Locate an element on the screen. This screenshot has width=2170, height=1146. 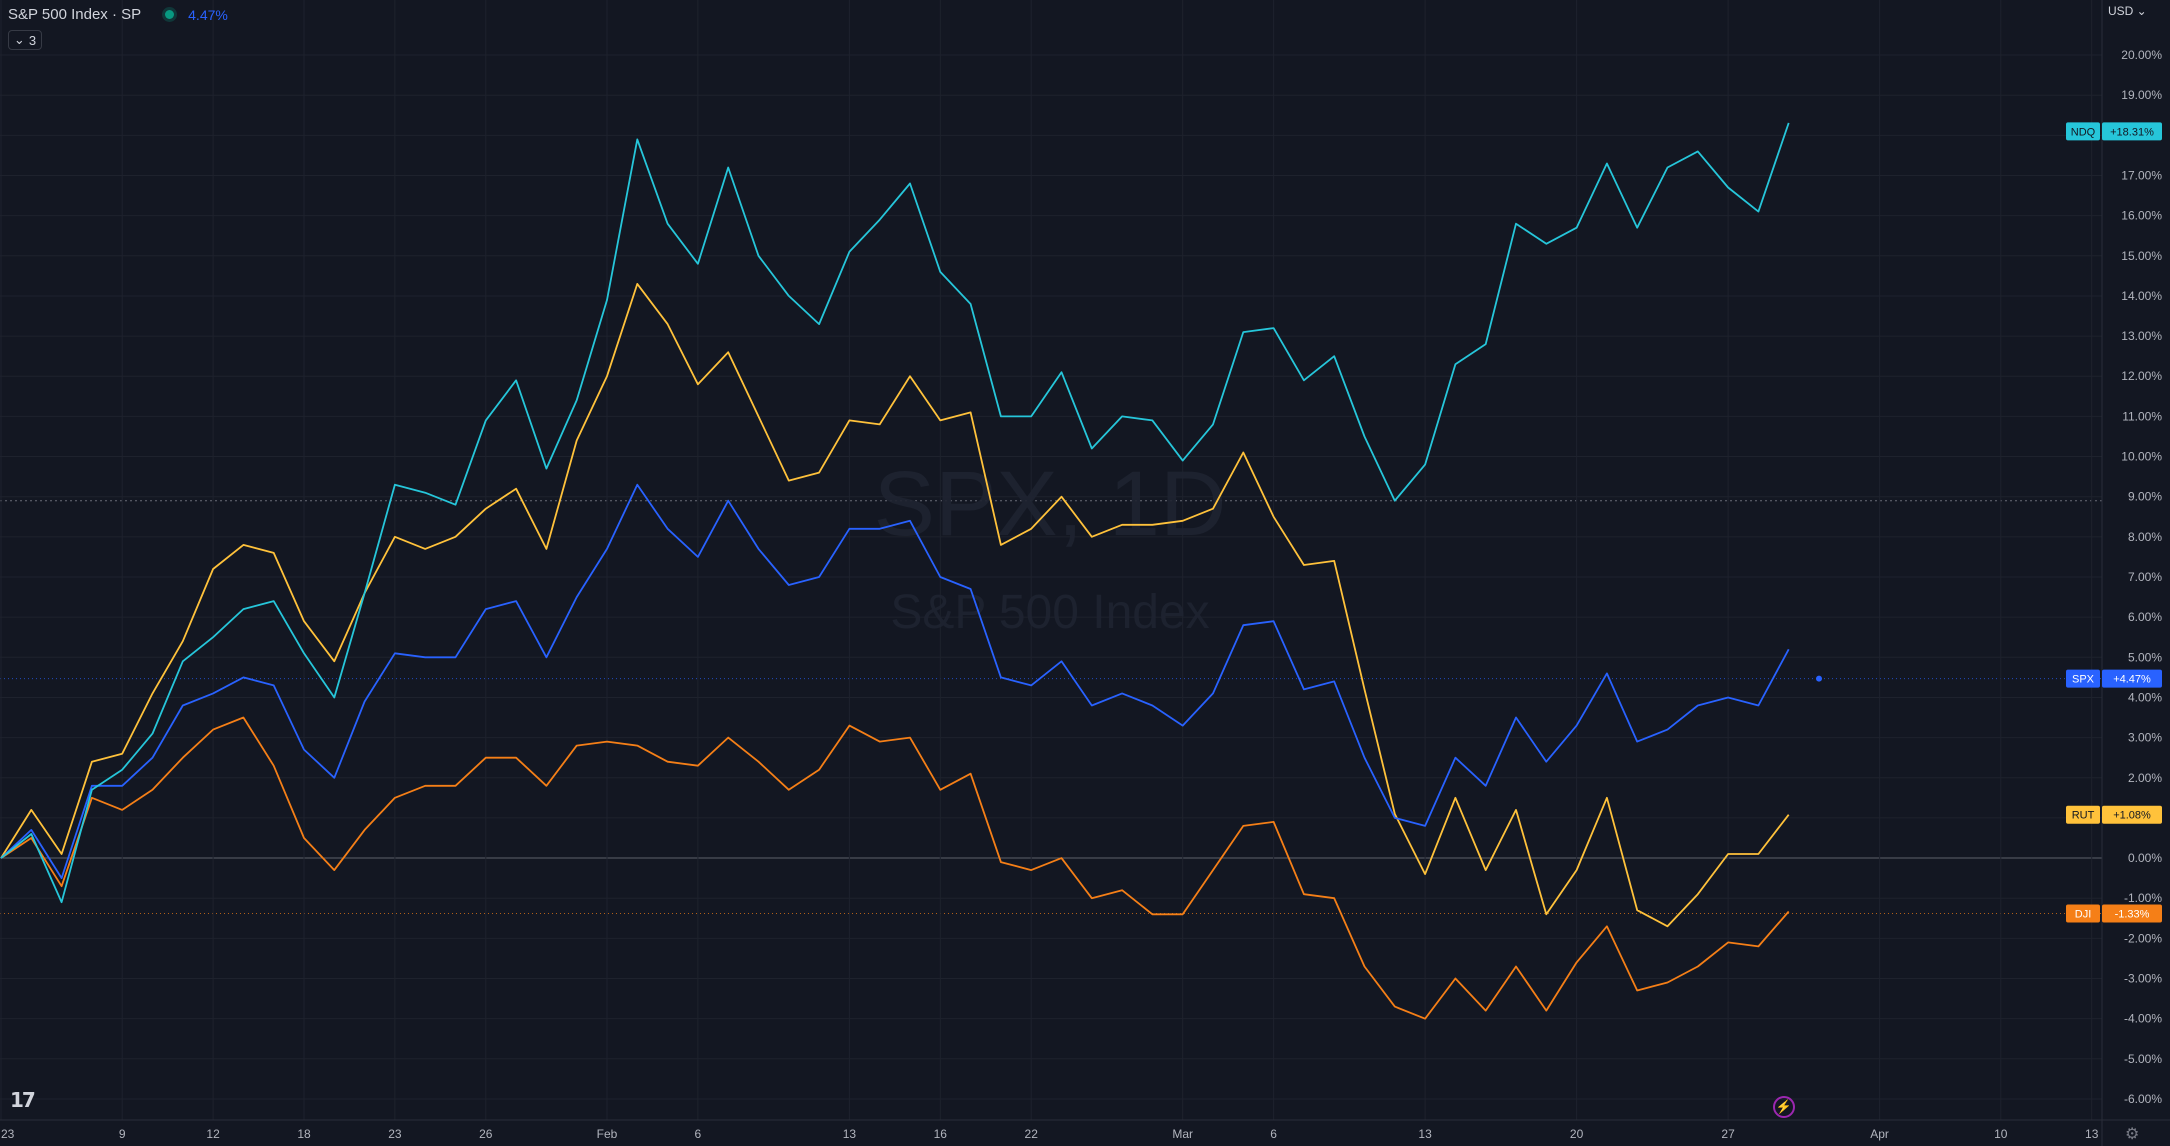
y-tick-label: 14.00% is located at coordinates (2141, 296).